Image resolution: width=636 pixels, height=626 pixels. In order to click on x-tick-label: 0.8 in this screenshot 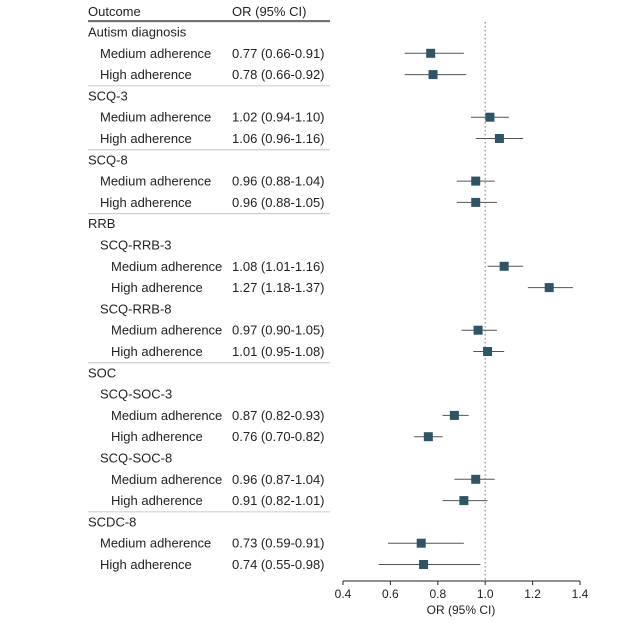, I will do `click(437, 594)`.